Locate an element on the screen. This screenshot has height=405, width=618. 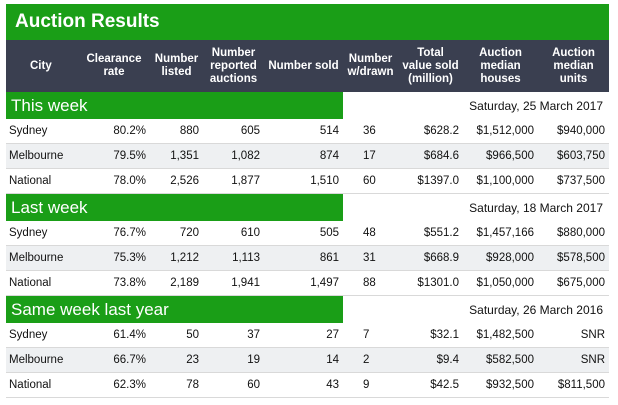
cell-reported: 1,082 is located at coordinates (233, 156).